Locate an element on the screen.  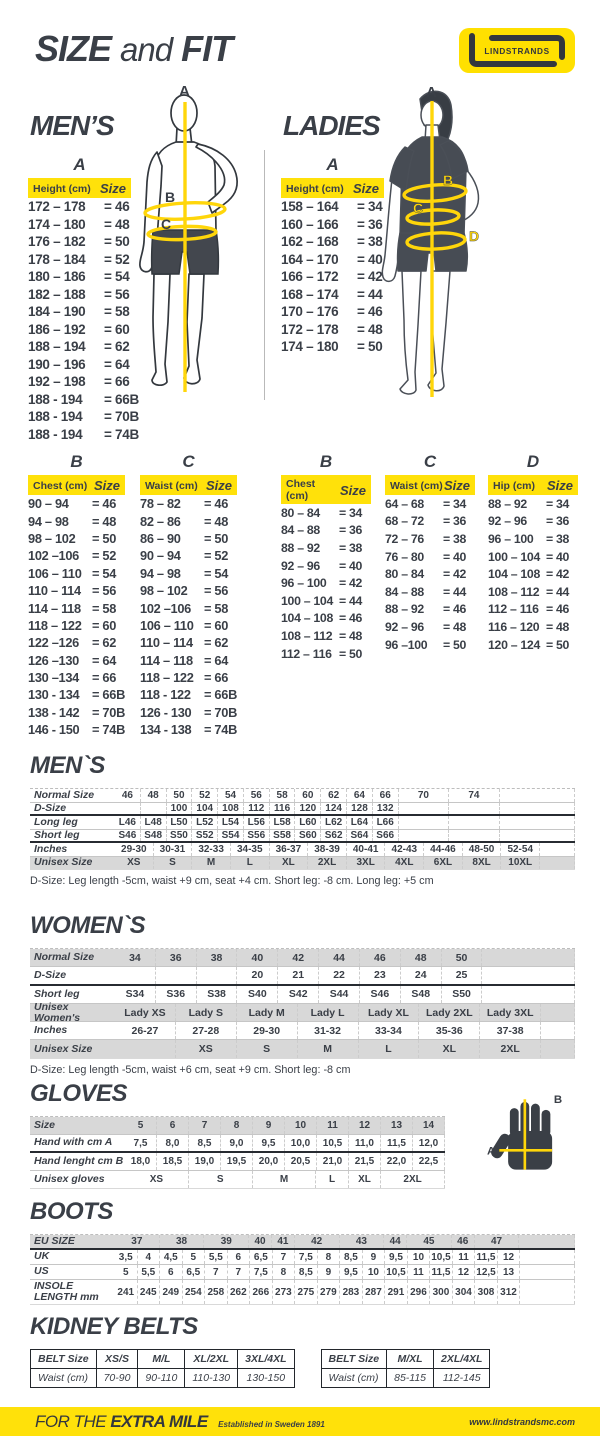
size-value: = 34 is located at coordinates (370, 207).